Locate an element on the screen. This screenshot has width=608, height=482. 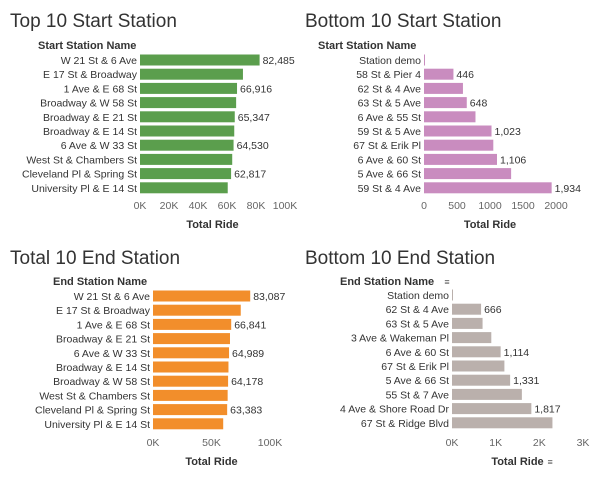
data-label: 1,106 is located at coordinates (513, 160).